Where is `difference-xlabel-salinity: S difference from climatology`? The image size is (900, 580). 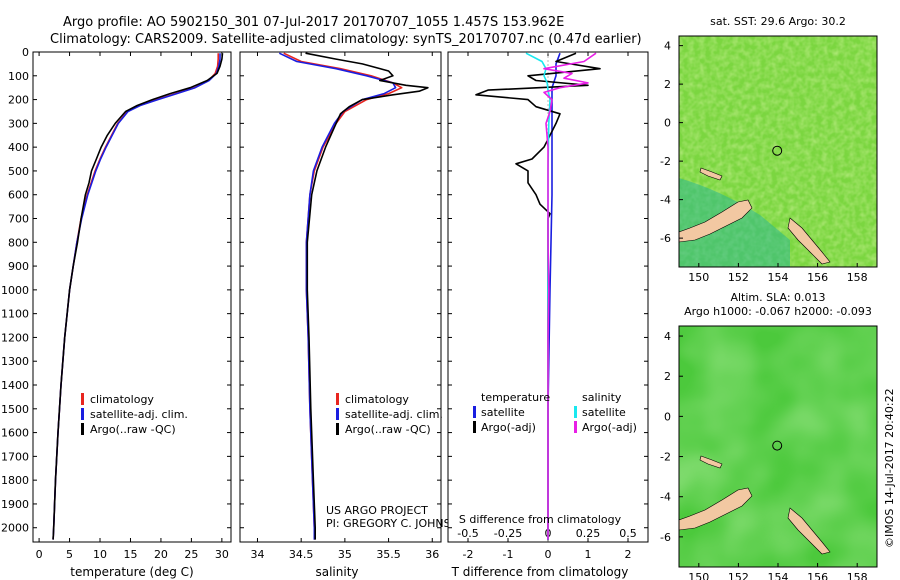 difference-xlabel-salinity: S difference from climatology is located at coordinates (540, 519).